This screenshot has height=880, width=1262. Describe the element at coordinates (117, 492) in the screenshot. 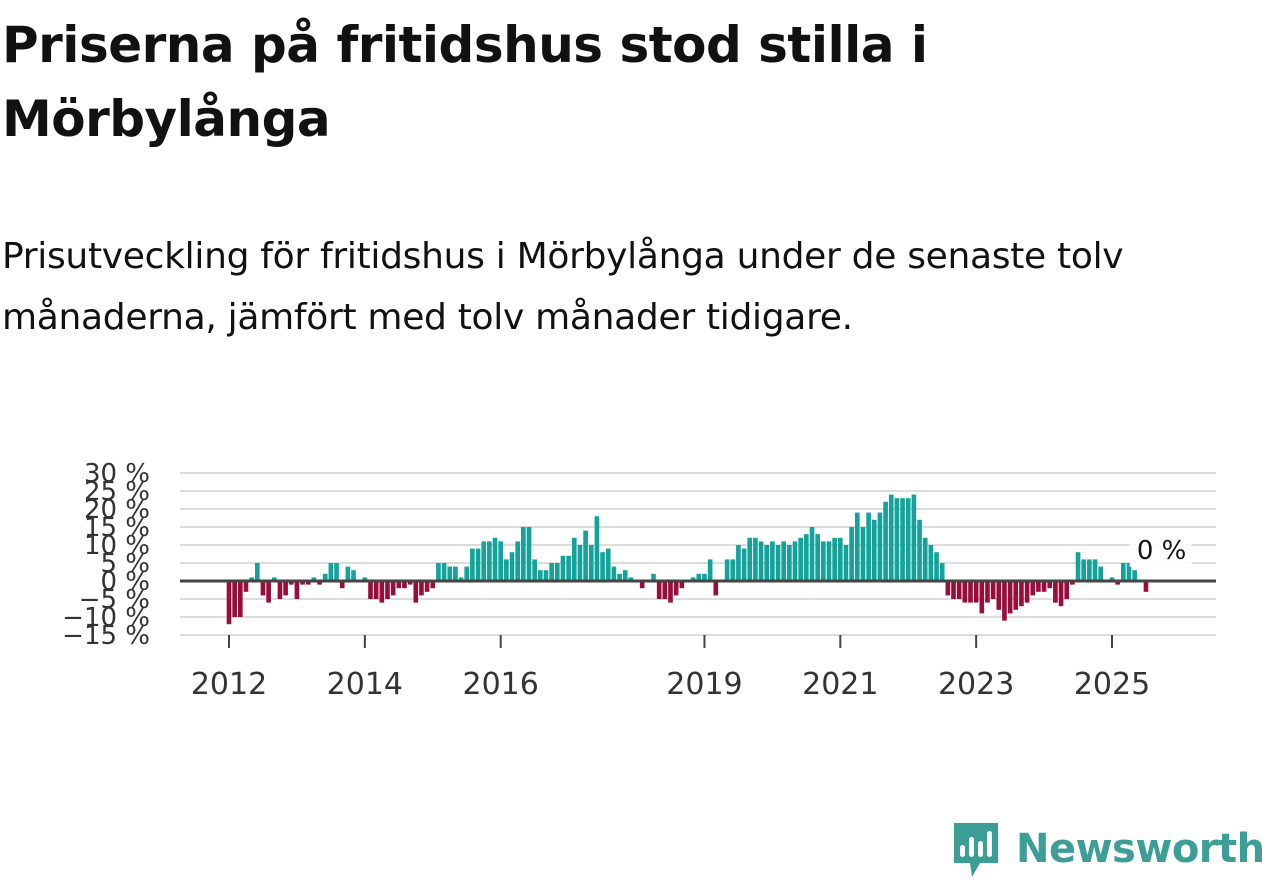

I see `y-tick-label: 25 %` at that location.